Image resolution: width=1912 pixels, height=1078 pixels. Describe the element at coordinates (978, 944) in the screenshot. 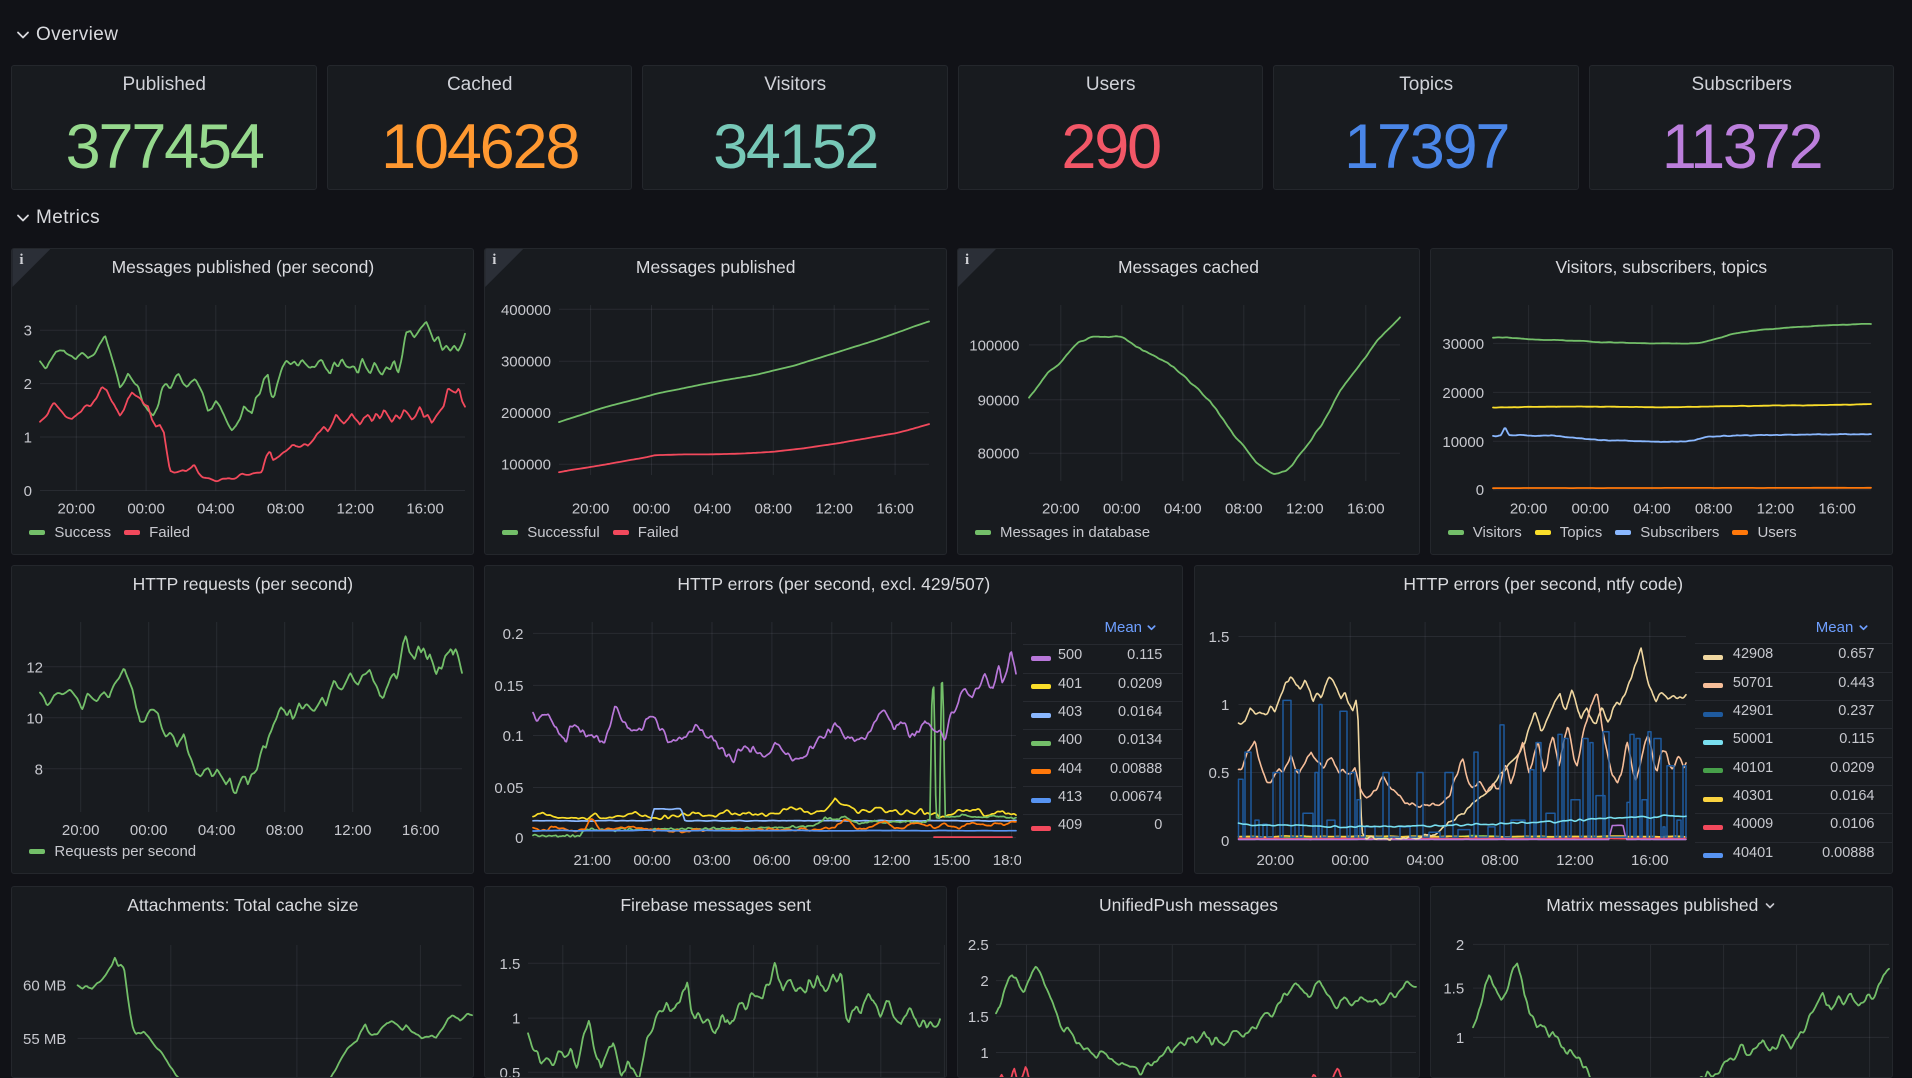

I see `svg-text: 2.5` at that location.